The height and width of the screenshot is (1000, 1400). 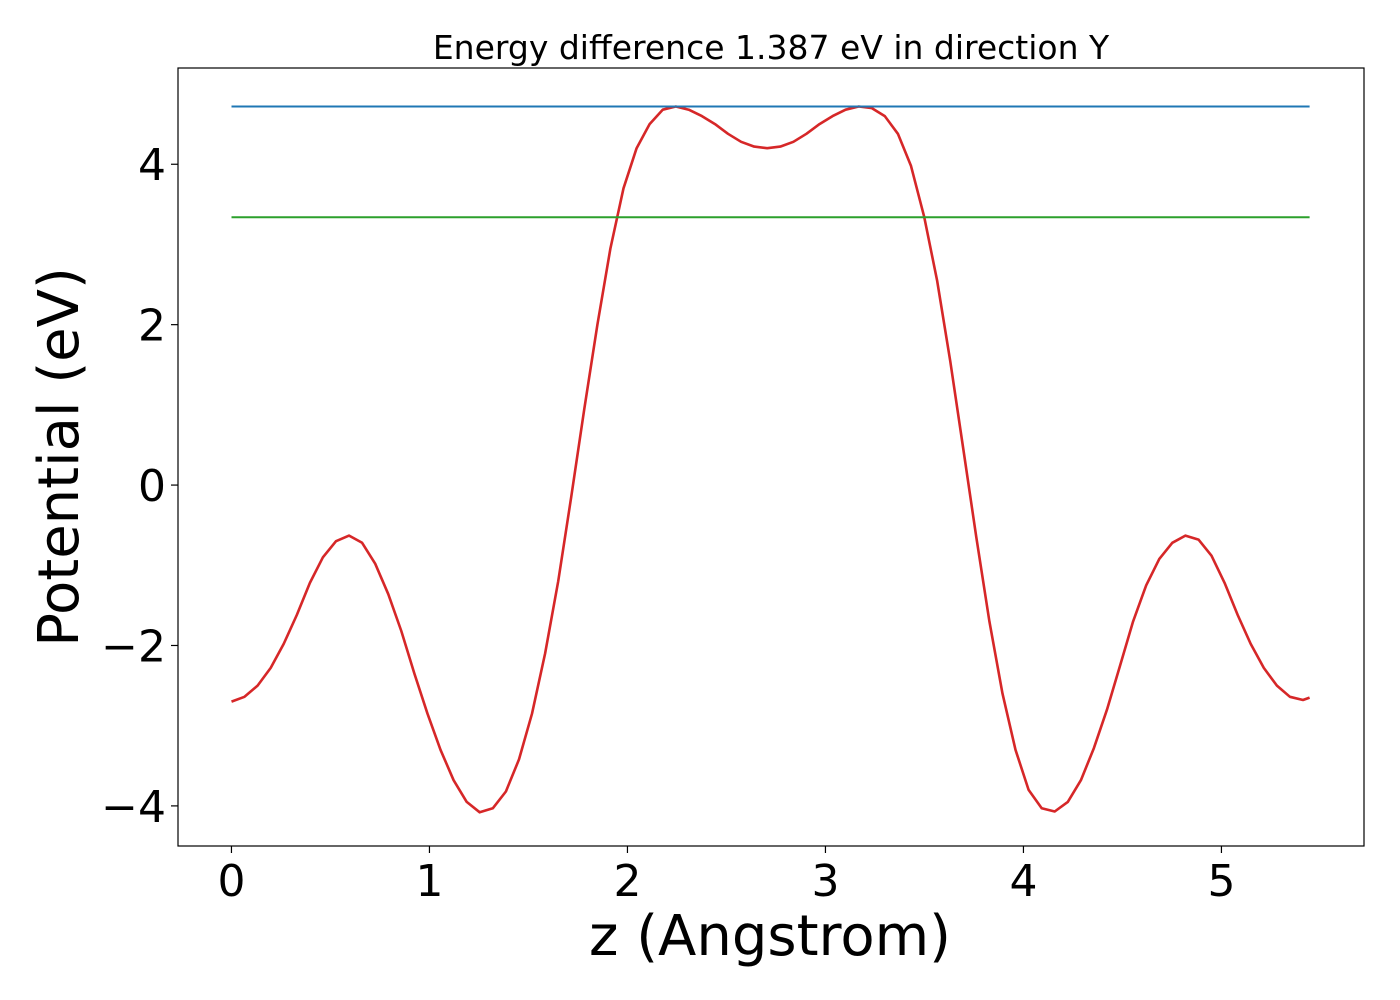 I want to click on y-axis: −4 −2 0 2 4, so click(x=139, y=486).